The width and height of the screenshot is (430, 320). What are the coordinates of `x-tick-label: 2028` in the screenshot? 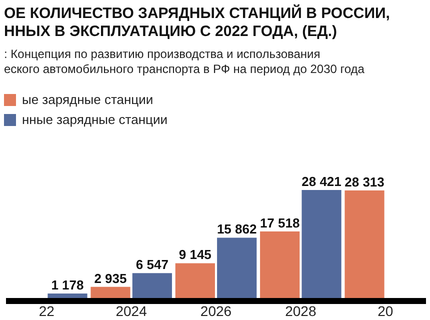 It's located at (300, 311).